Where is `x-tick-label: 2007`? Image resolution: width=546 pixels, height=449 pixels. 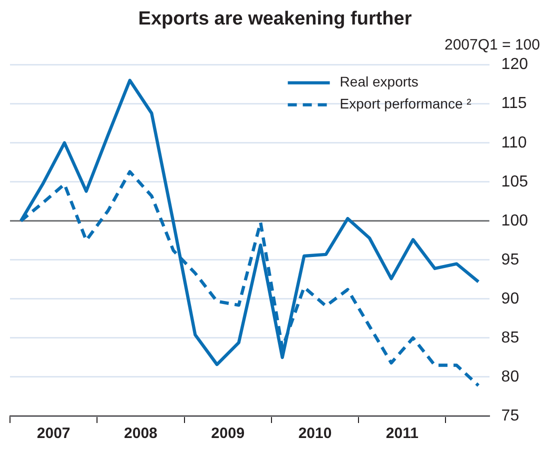 x-tick-label: 2007 is located at coordinates (53, 433).